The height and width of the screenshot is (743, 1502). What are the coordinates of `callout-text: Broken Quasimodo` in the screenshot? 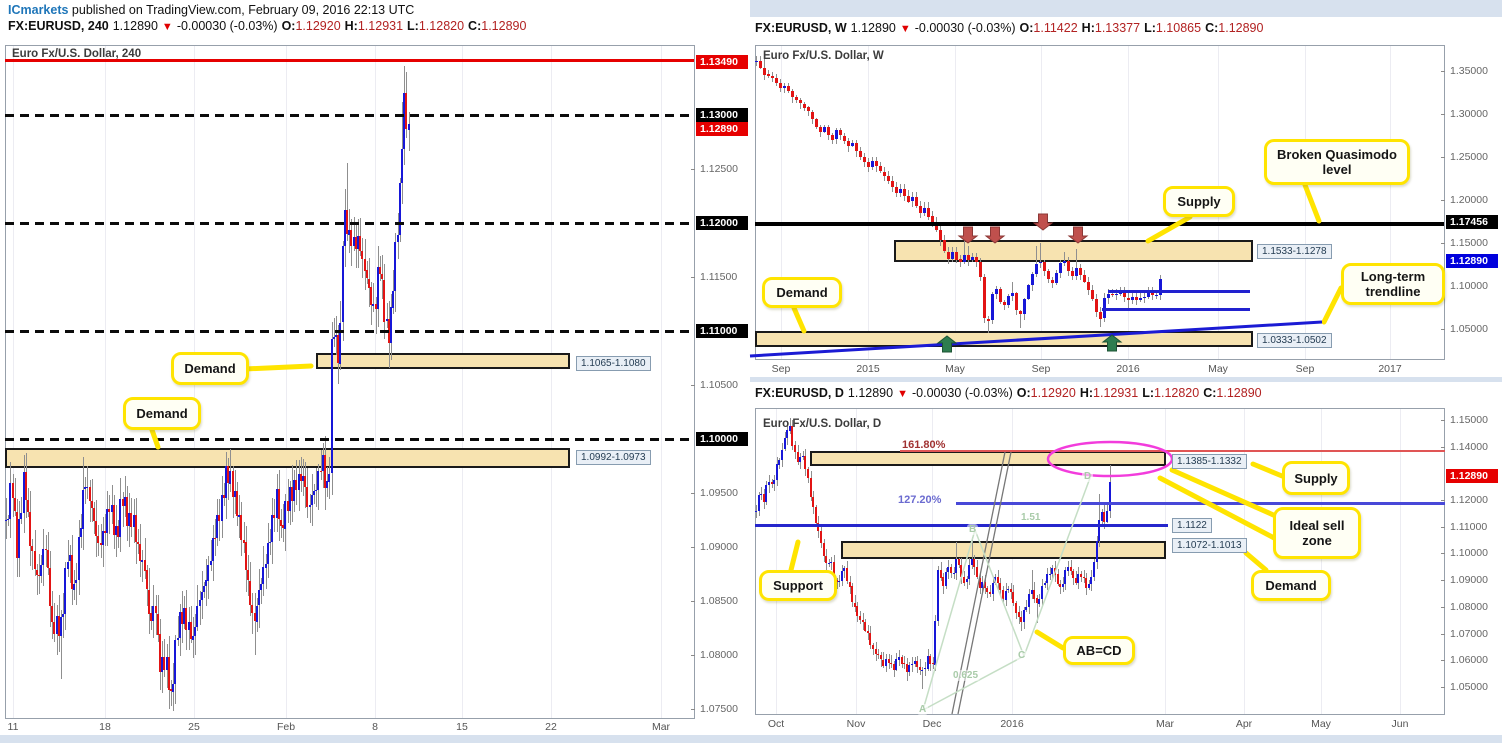 It's located at (1337, 154).